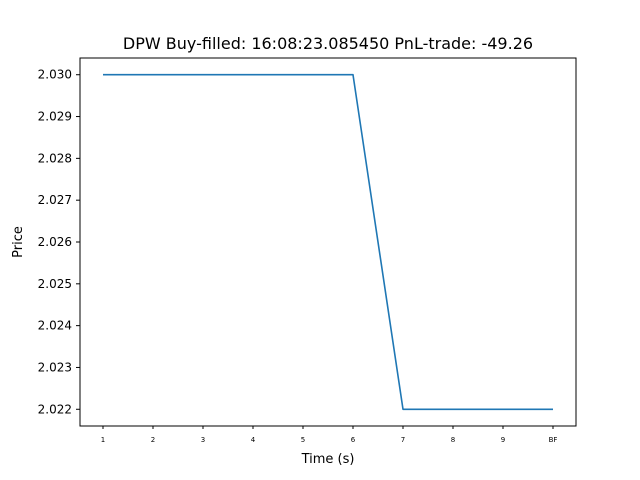 The image size is (640, 480). What do you see at coordinates (453, 440) in the screenshot?
I see `x-tick-label: 8` at bounding box center [453, 440].